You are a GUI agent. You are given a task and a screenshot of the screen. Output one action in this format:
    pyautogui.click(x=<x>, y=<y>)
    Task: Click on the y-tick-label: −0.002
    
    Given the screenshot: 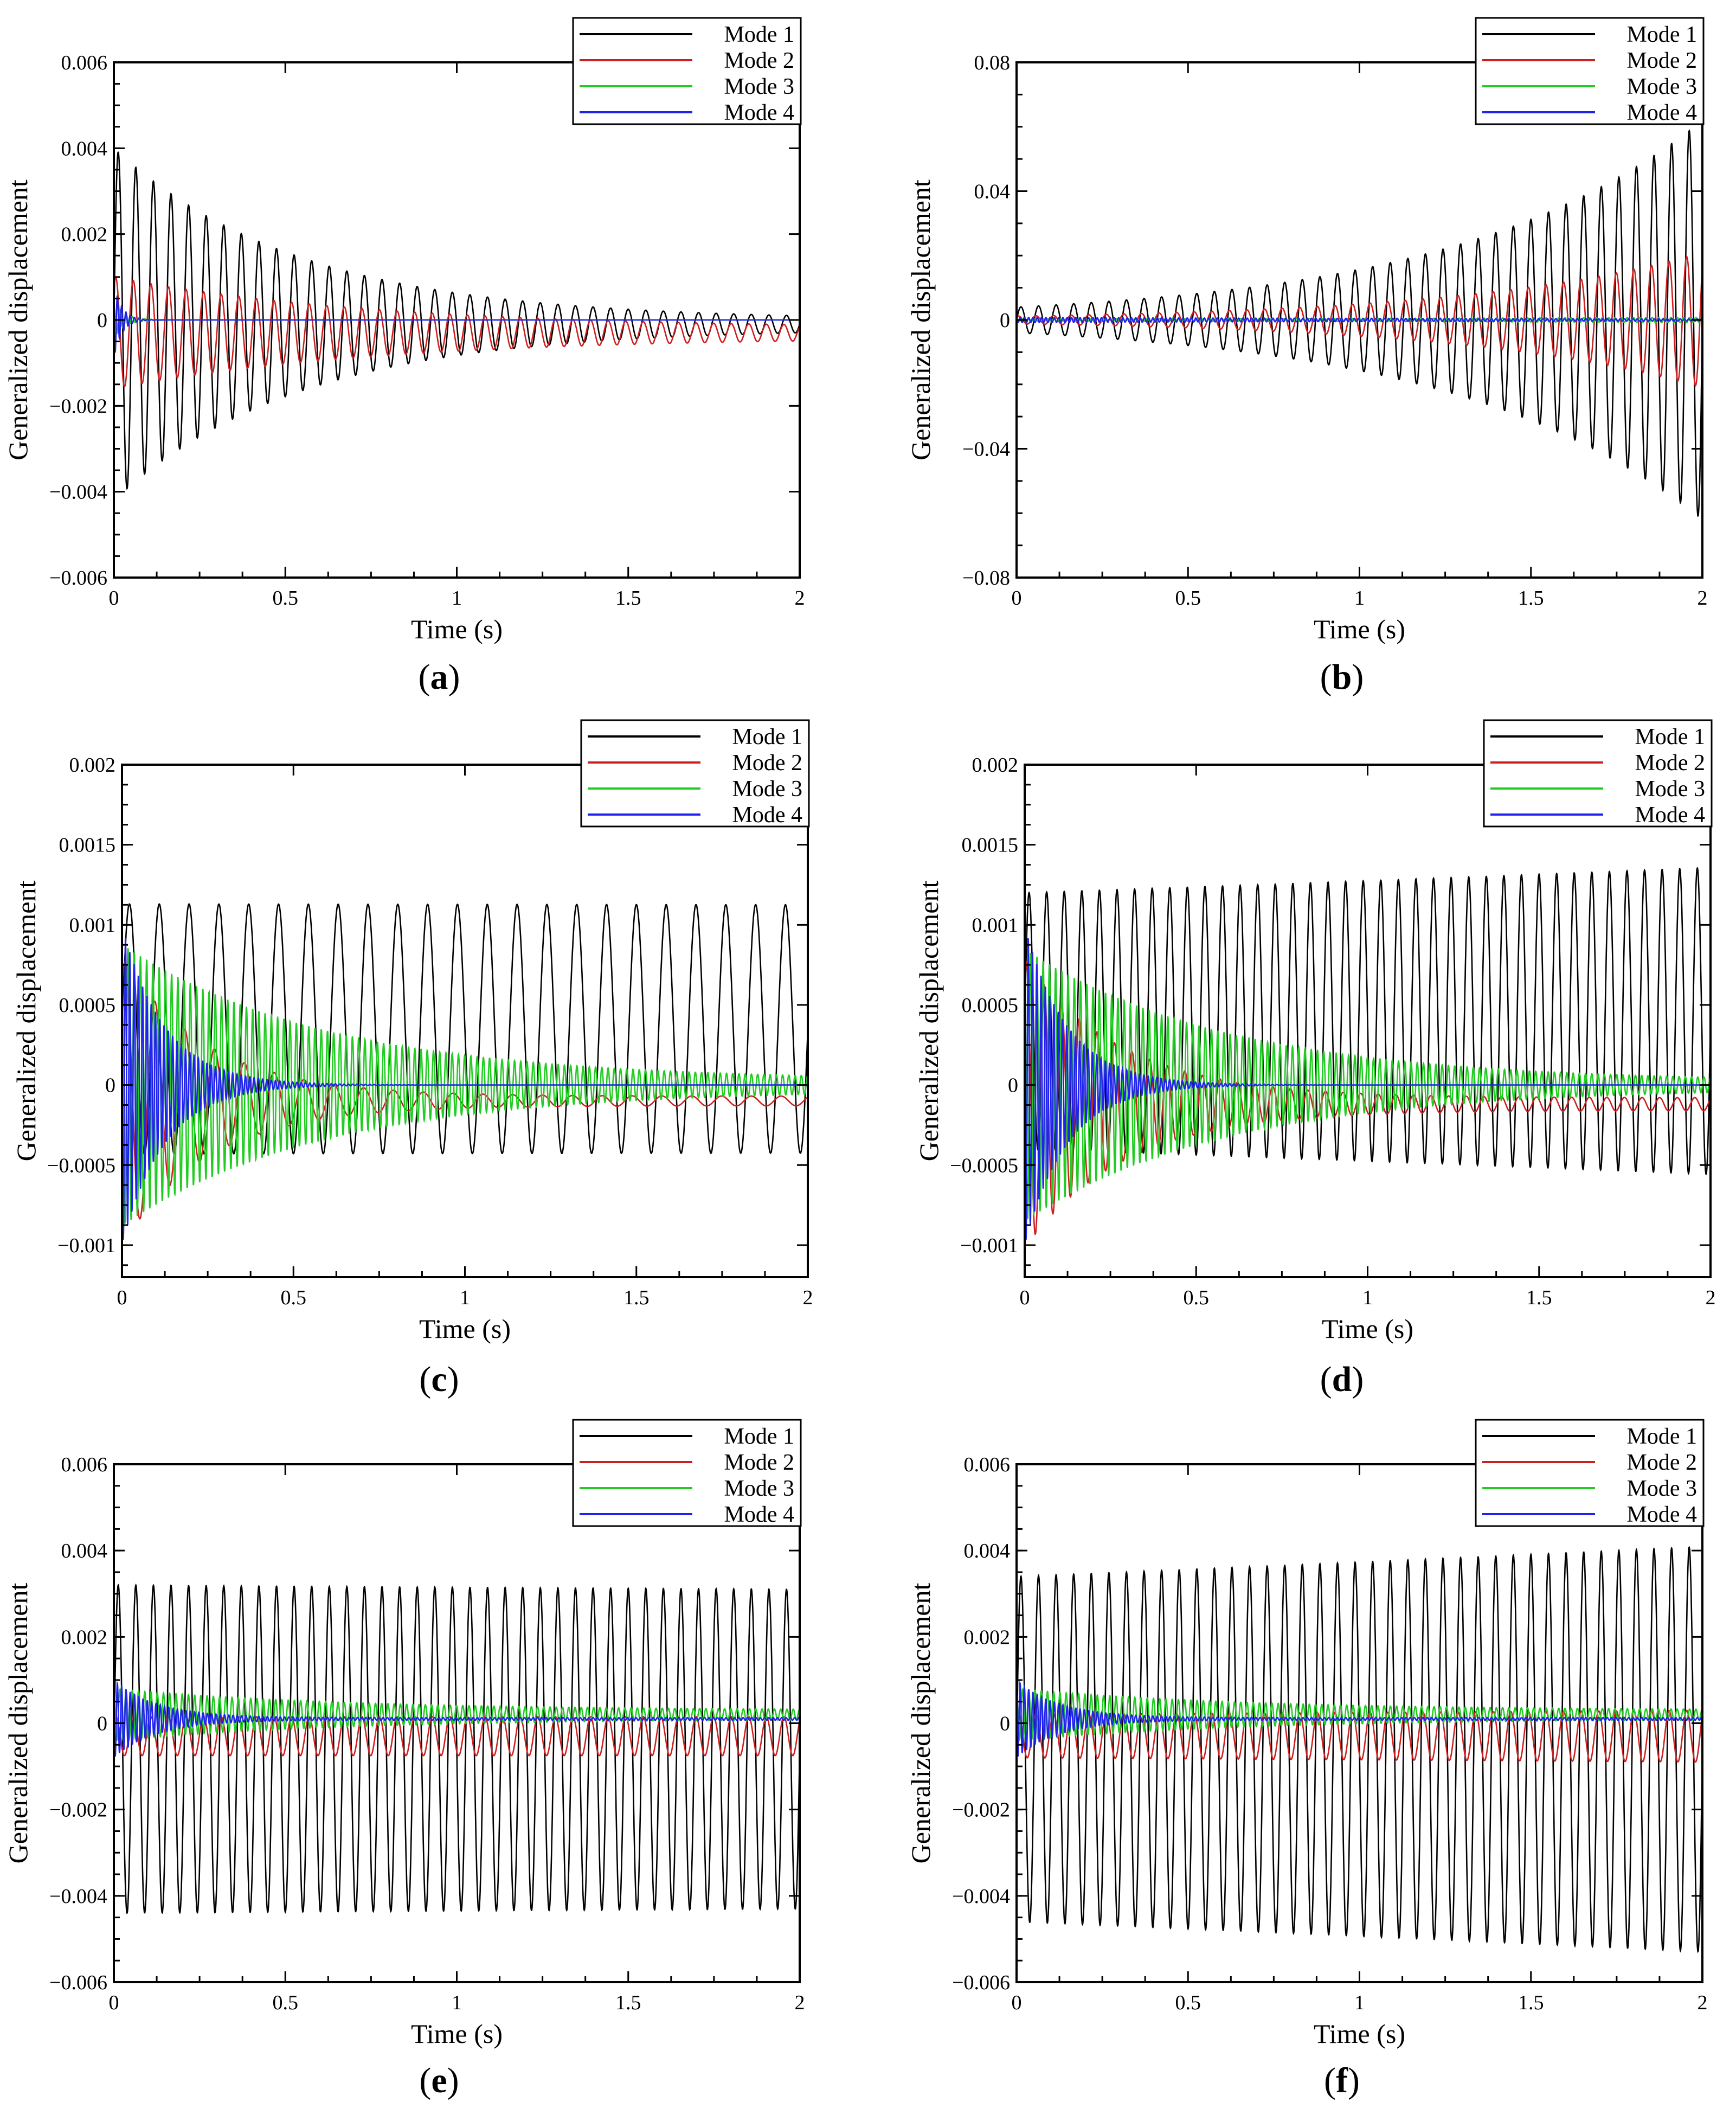 What is the action you would take?
    pyautogui.click(x=78, y=1810)
    